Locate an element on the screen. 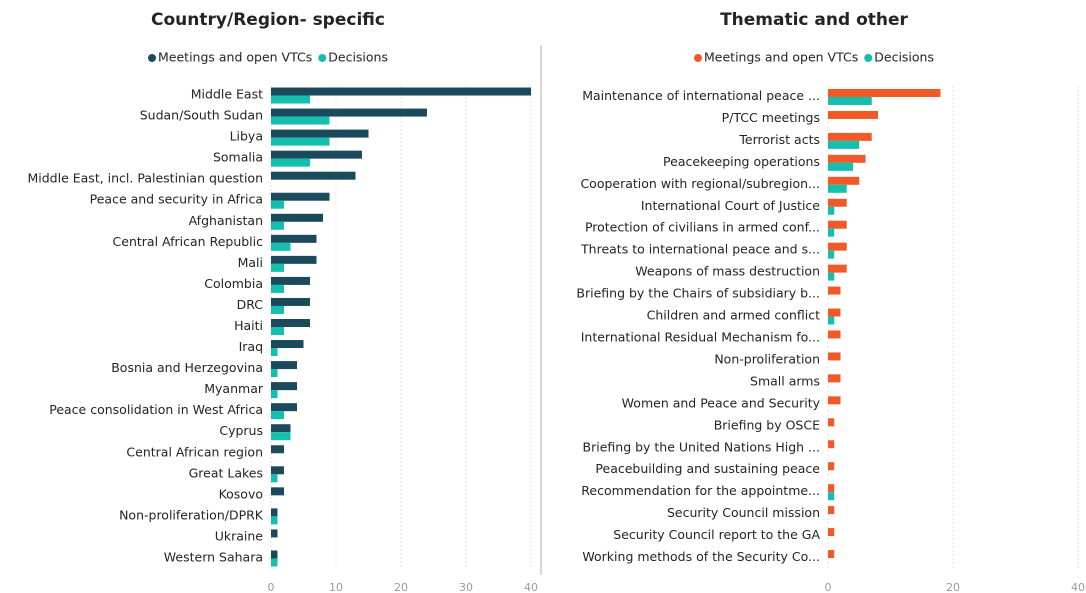 This screenshot has width=1086, height=593. category-label: Non-proliferation/DPRK is located at coordinates (191, 514).